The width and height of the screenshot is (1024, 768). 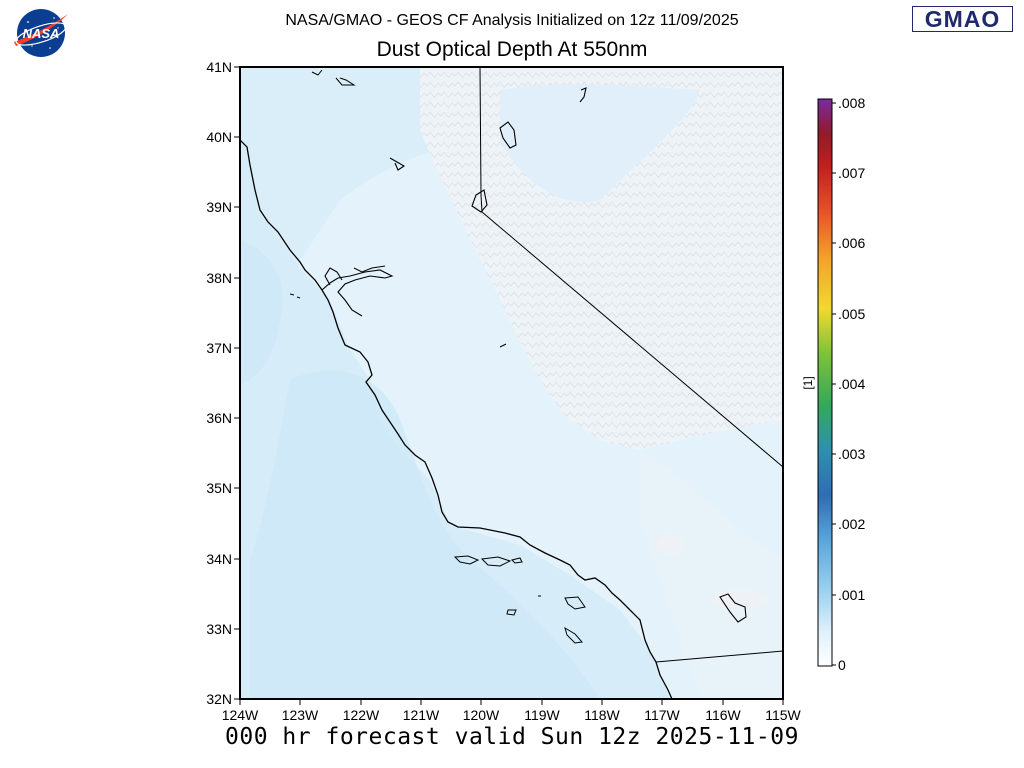 I want to click on colorbar-tick: .002, so click(x=851, y=524).